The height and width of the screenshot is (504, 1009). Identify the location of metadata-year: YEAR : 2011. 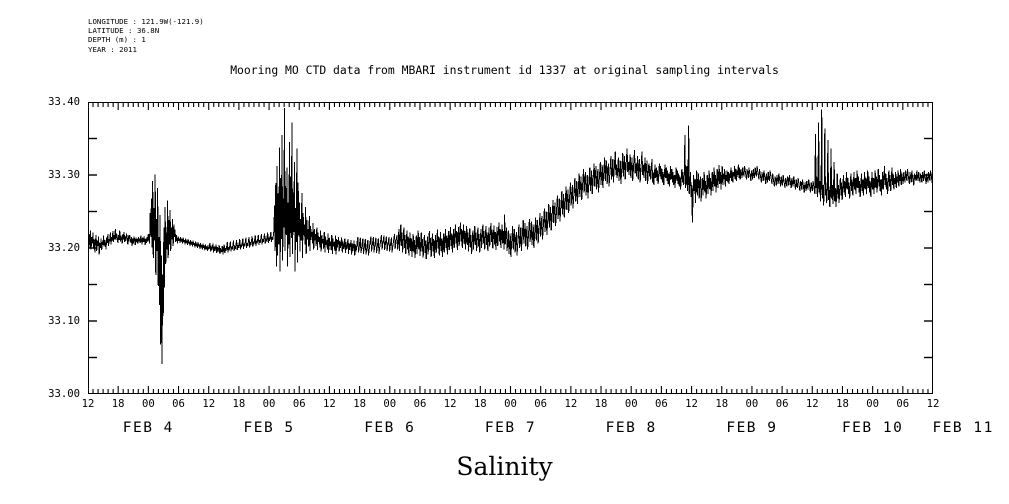
(112, 49).